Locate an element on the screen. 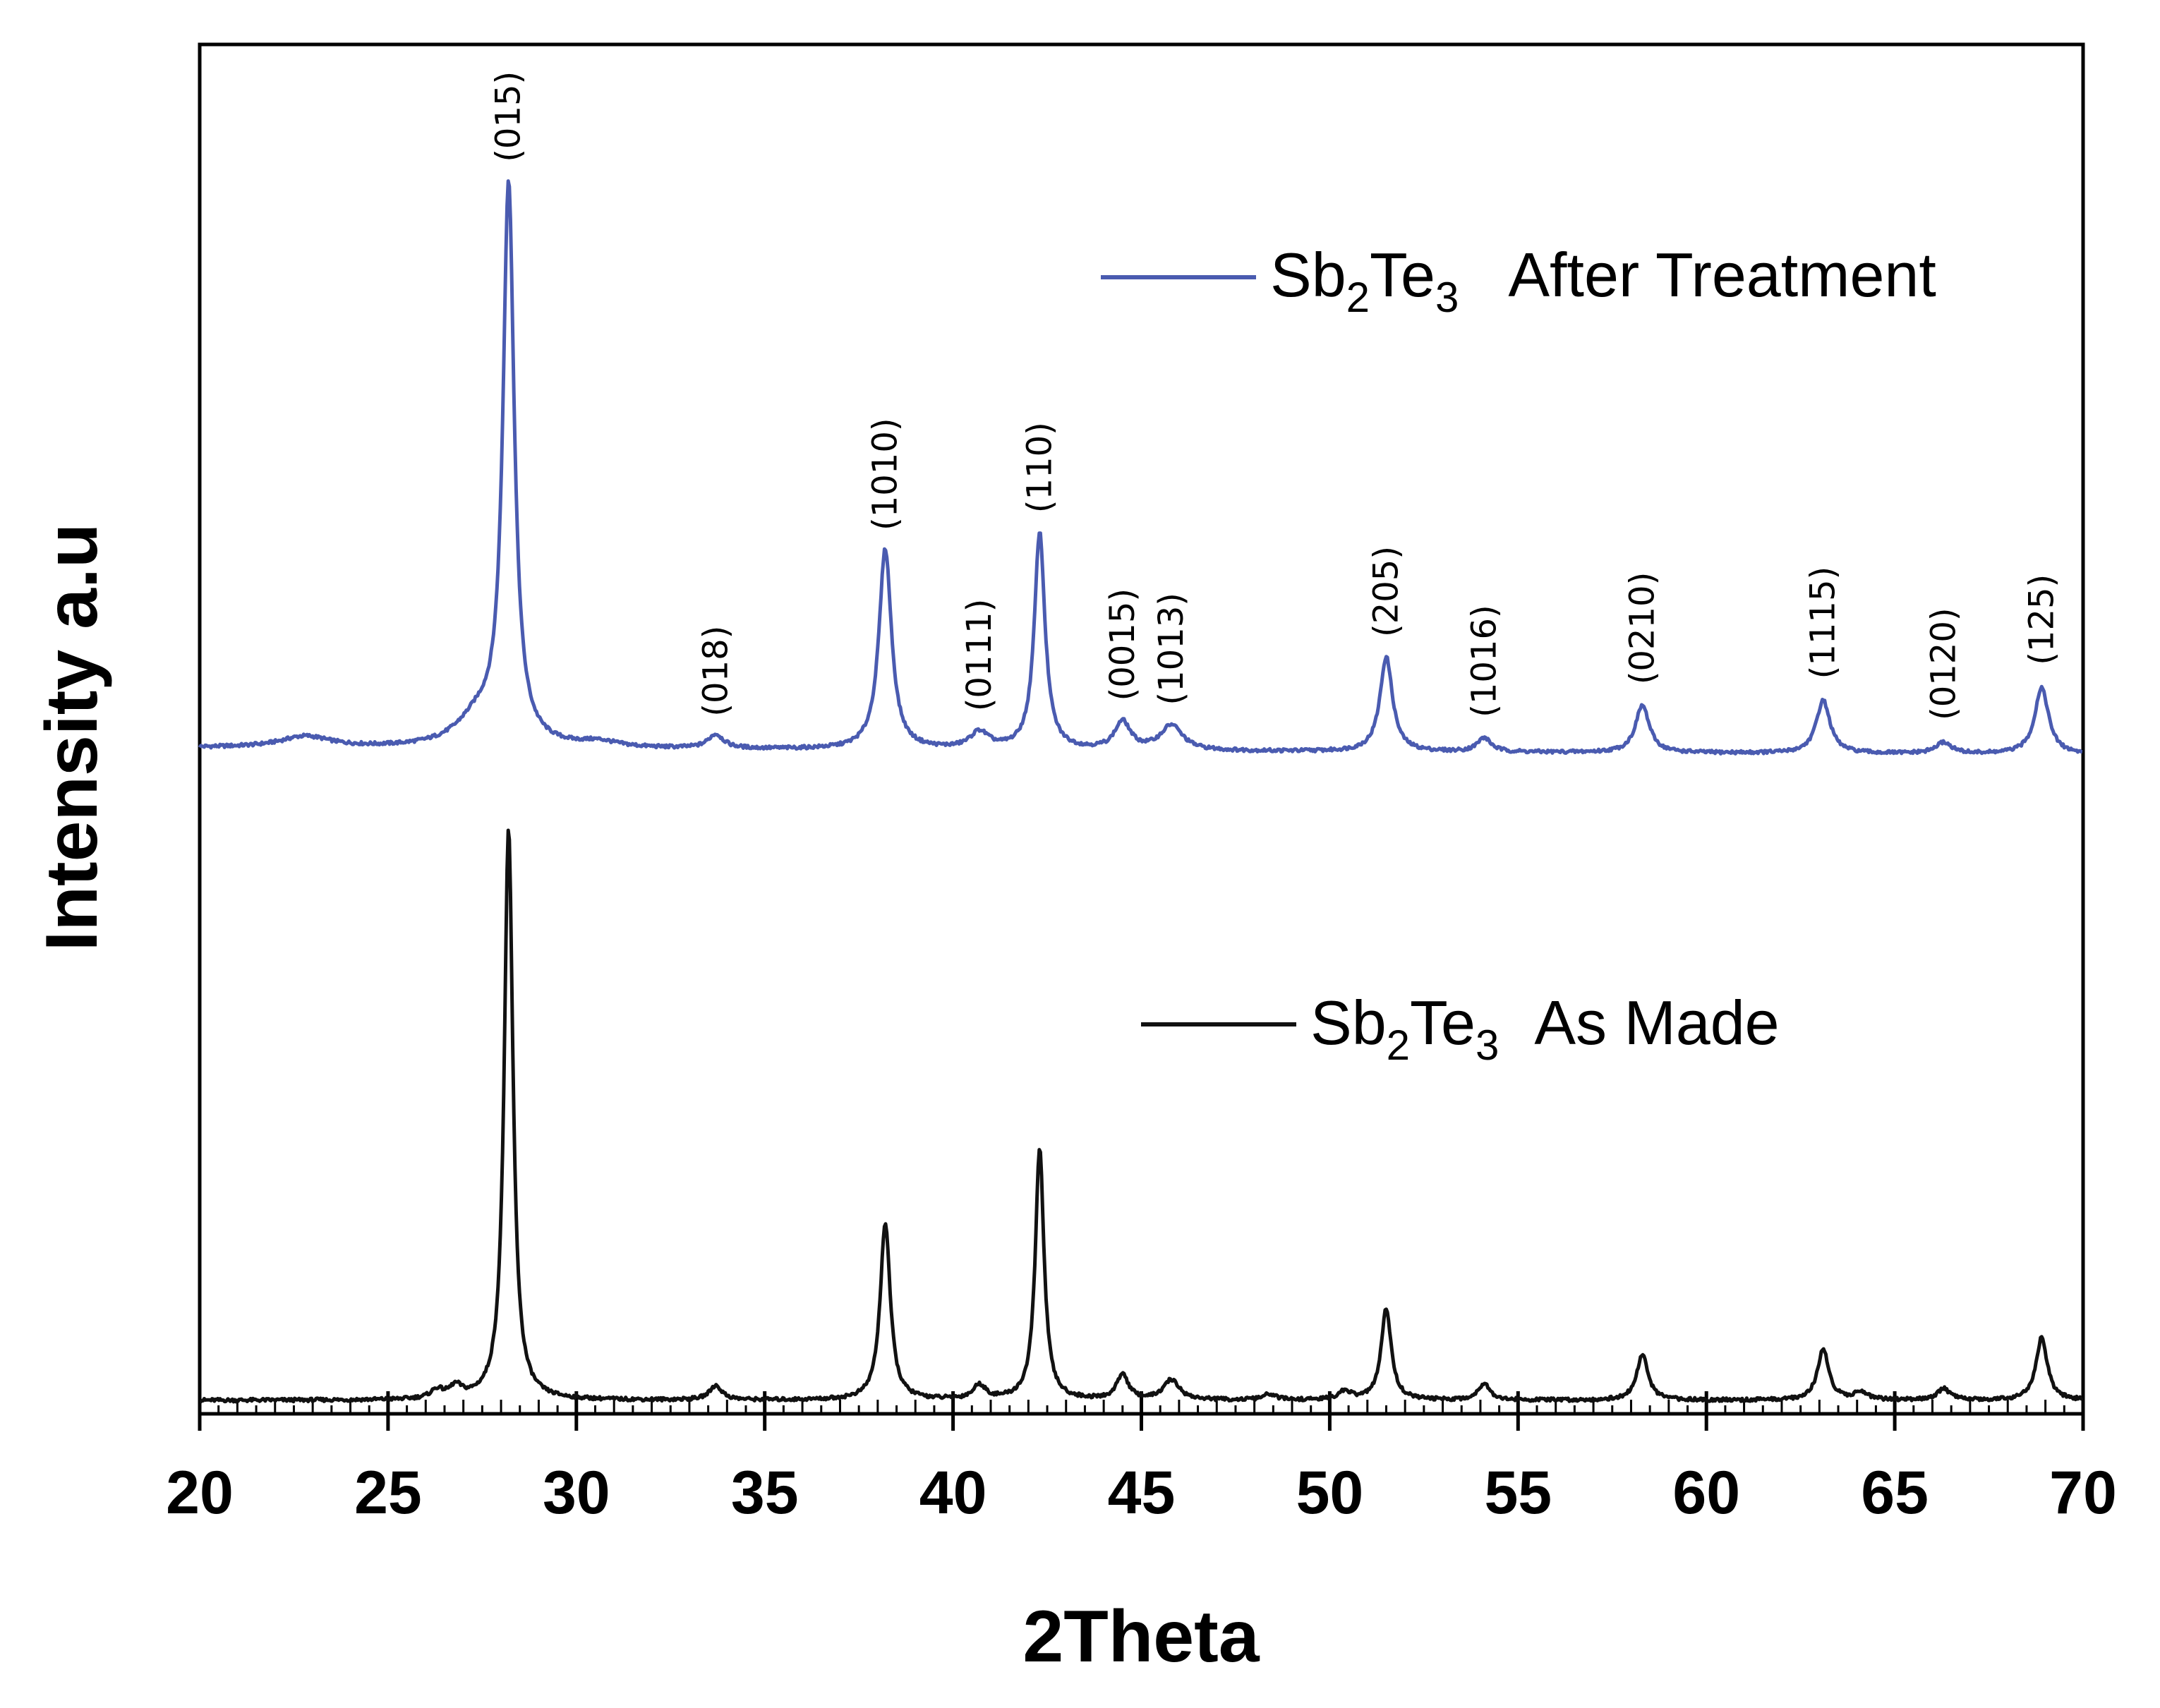 Image resolution: width=2160 pixels, height=1708 pixels. peak-label: (018) is located at coordinates (715, 672).